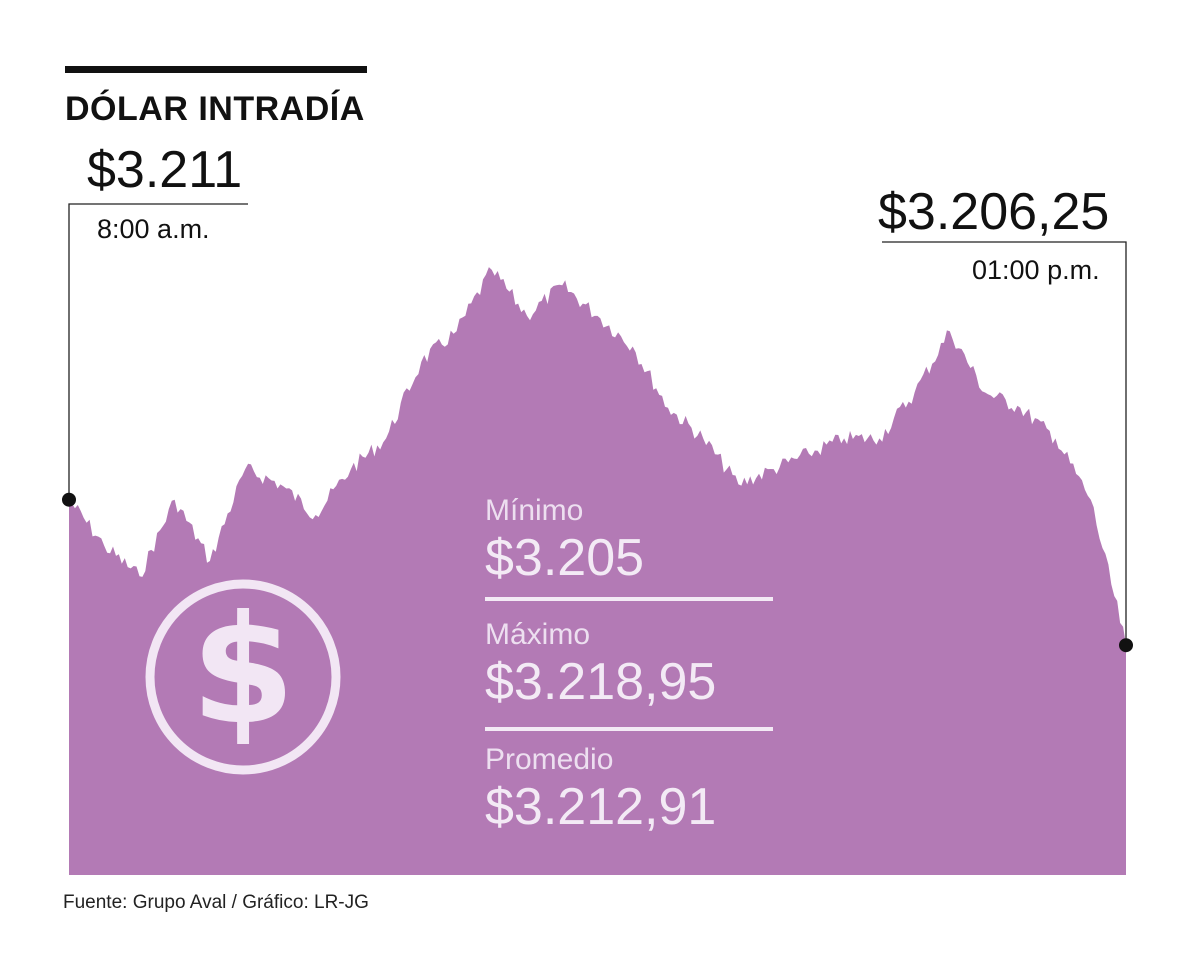 The width and height of the screenshot is (1200, 975). Describe the element at coordinates (215, 109) in the screenshot. I see `chart-title: DÓLAR INTRADÍA` at that location.